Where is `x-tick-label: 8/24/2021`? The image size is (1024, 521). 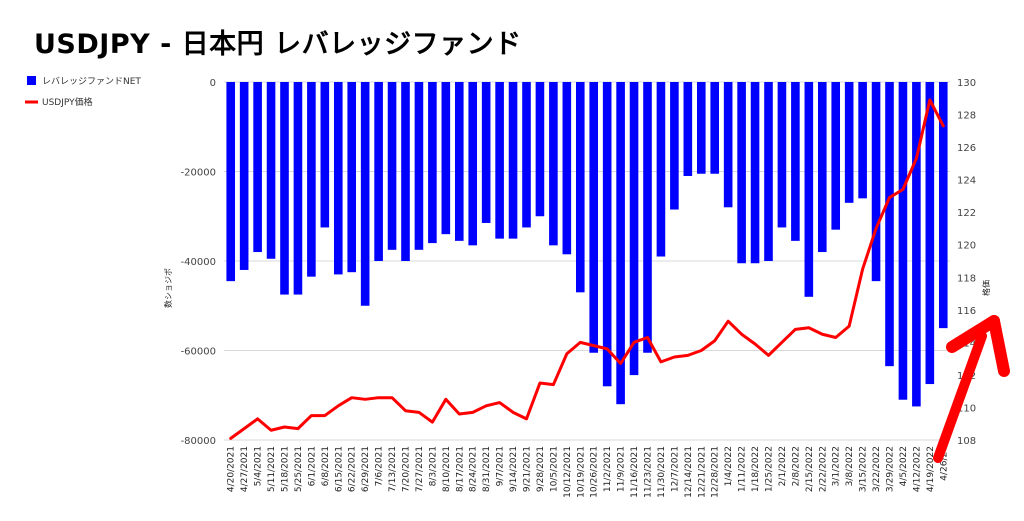
x-tick-label: 8/24/2021 is located at coordinates (474, 469).